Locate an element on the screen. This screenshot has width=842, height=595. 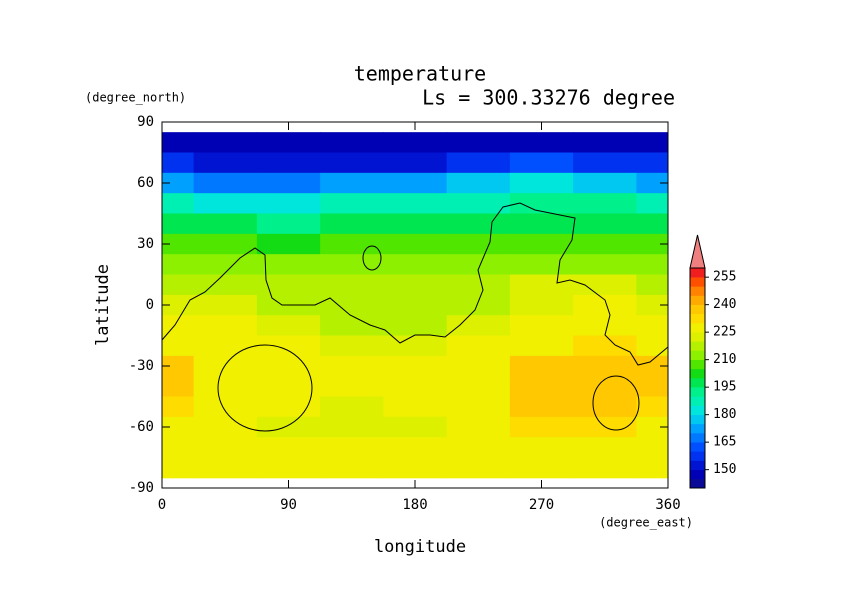
y-tick-label: -60 is located at coordinates (141, 427).